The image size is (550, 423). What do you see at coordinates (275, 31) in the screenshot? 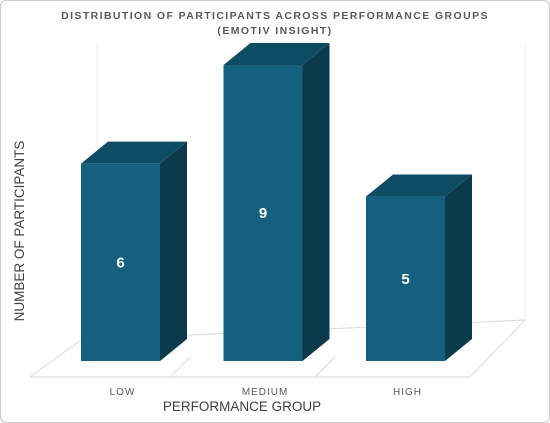
I see `chart-title-line-2: (EMOTIV INSIGHT)` at bounding box center [275, 31].